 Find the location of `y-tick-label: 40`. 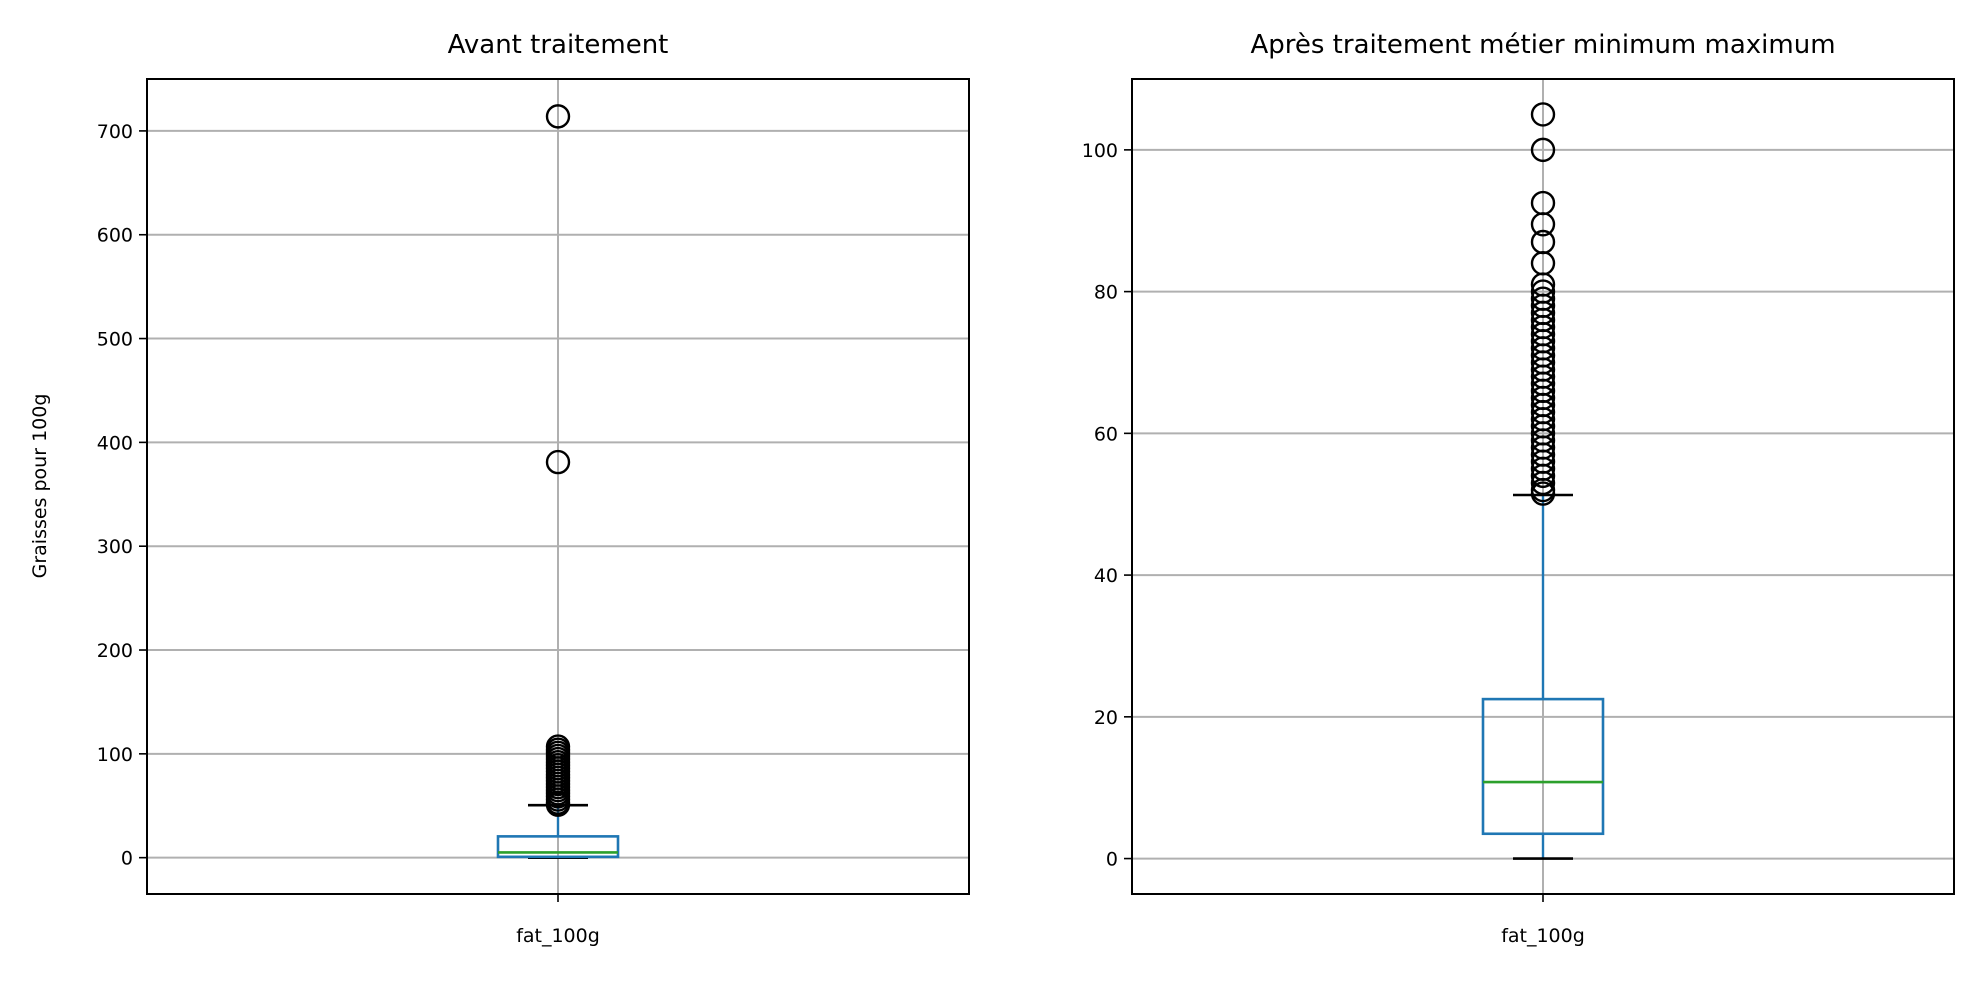

y-tick-label: 40 is located at coordinates (1106, 576).